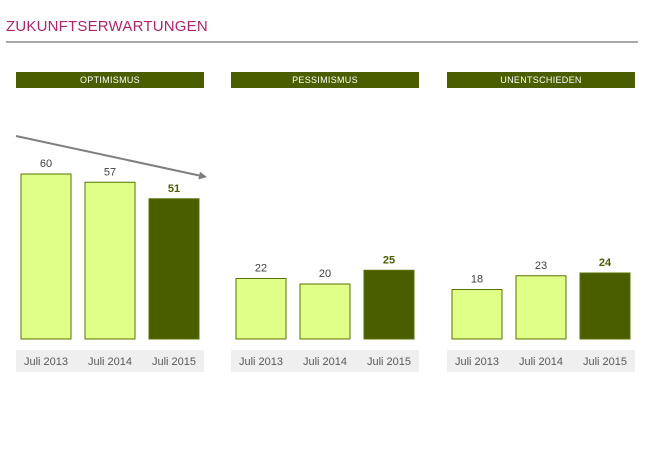 The width and height of the screenshot is (650, 450). Describe the element at coordinates (110, 80) in the screenshot. I see `panel-header-optimismus: OPTIMISMUS` at that location.